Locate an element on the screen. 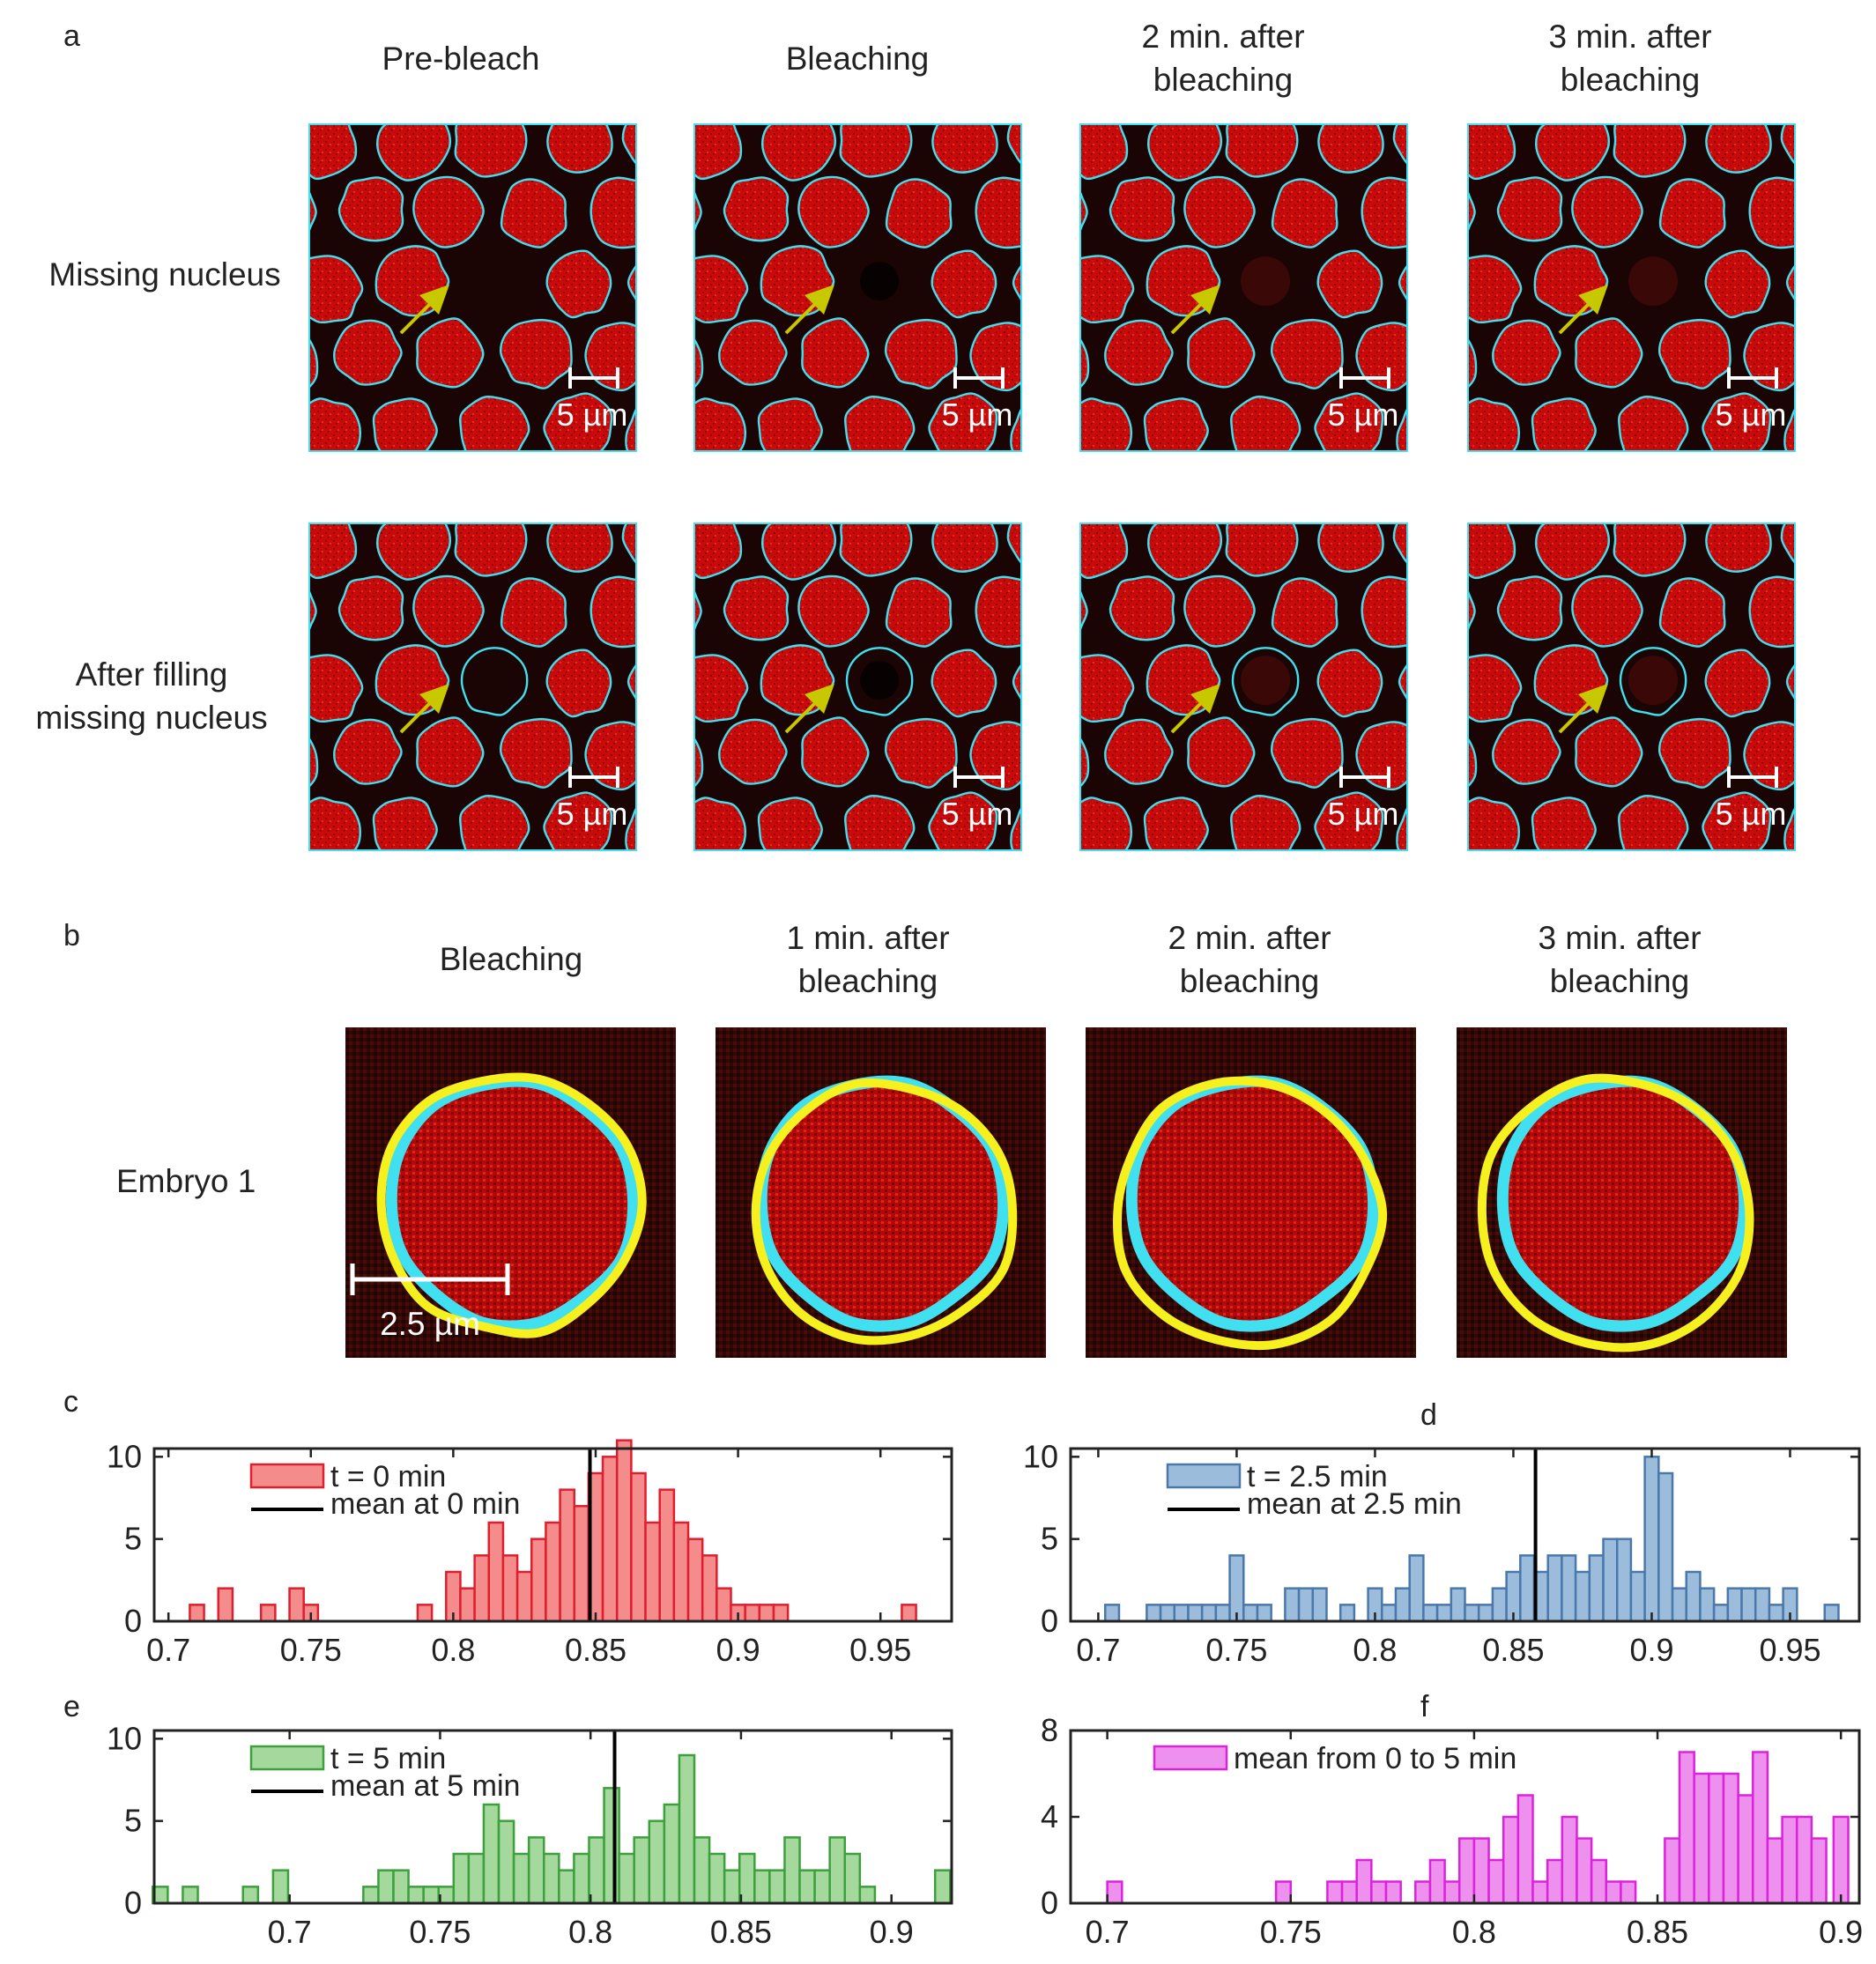 Image resolution: width=1876 pixels, height=1964 pixels. panel-letter-b: b is located at coordinates (71, 935).